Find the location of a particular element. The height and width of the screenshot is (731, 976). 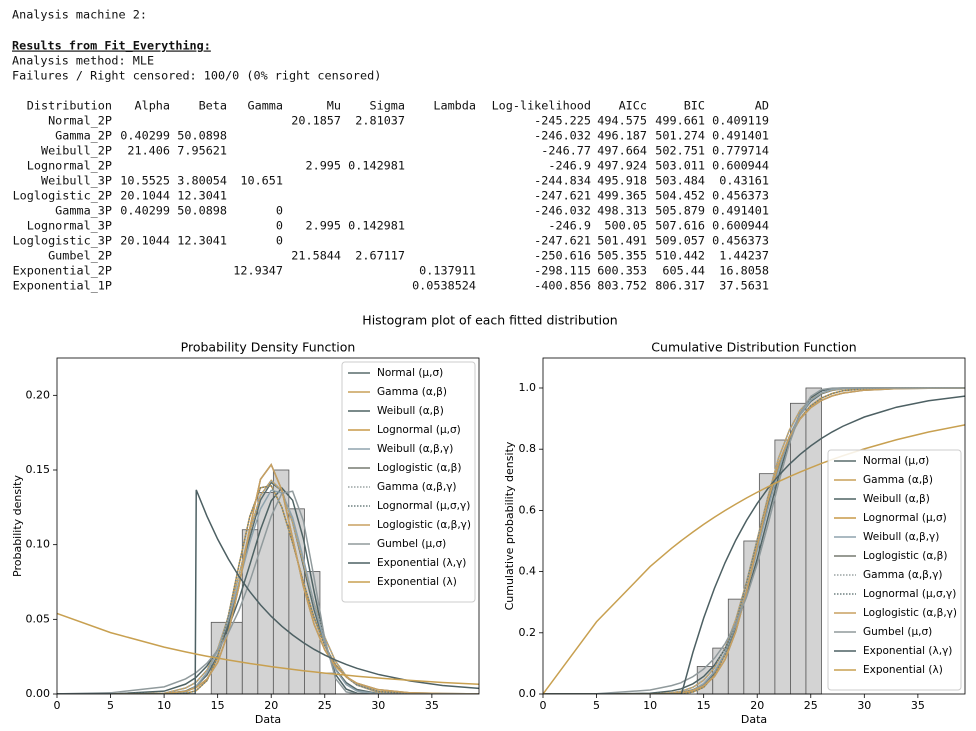

table-cell: 0.43161 is located at coordinates (744, 181).